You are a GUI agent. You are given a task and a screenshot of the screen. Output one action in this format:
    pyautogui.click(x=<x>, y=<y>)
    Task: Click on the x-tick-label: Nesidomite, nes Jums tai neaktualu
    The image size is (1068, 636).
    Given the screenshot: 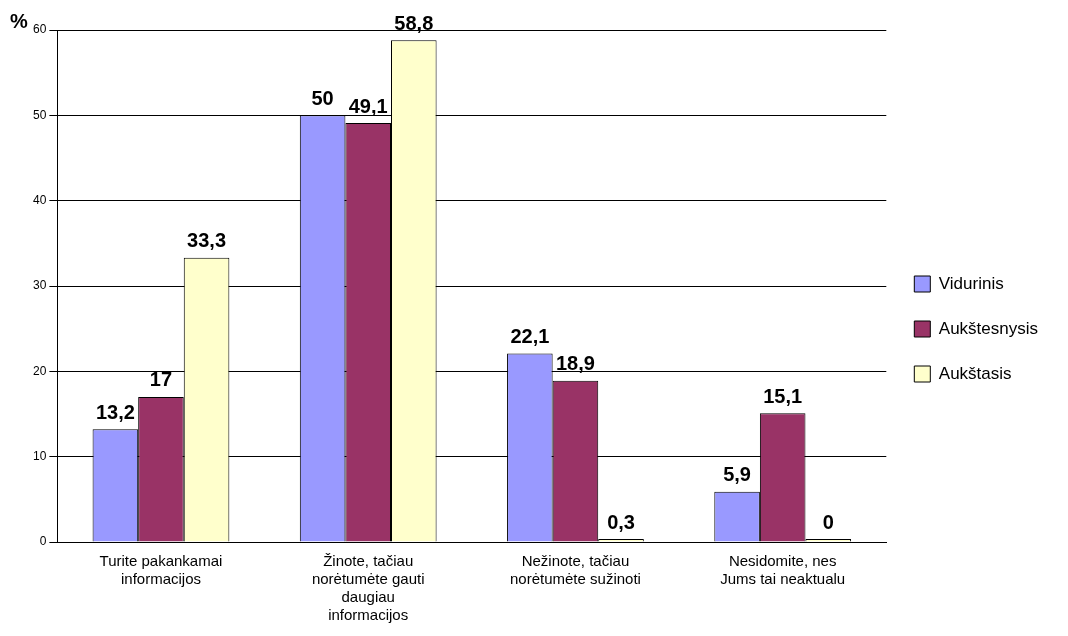 What is the action you would take?
    pyautogui.click(x=783, y=570)
    